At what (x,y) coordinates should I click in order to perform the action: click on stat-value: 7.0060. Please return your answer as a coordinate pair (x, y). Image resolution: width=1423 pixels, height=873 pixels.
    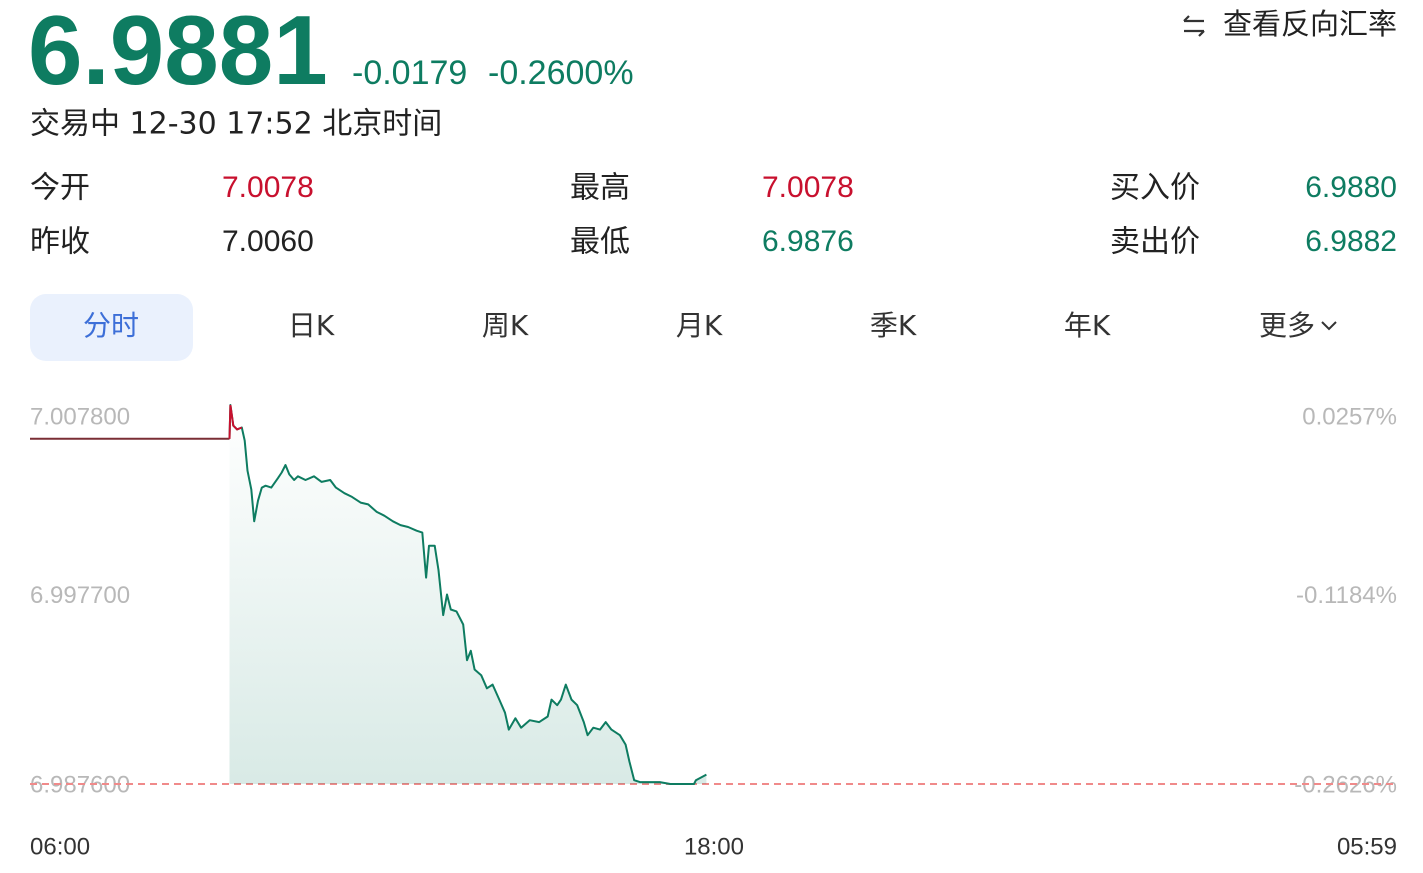
    Looking at the image, I should click on (268, 241).